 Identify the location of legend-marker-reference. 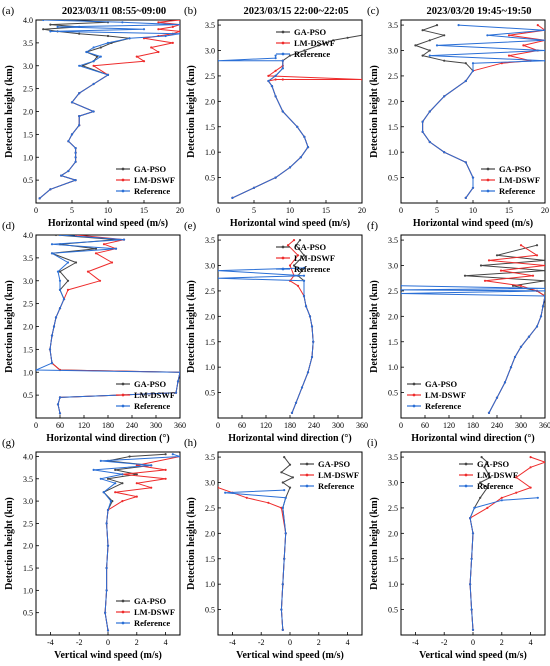
(283, 54).